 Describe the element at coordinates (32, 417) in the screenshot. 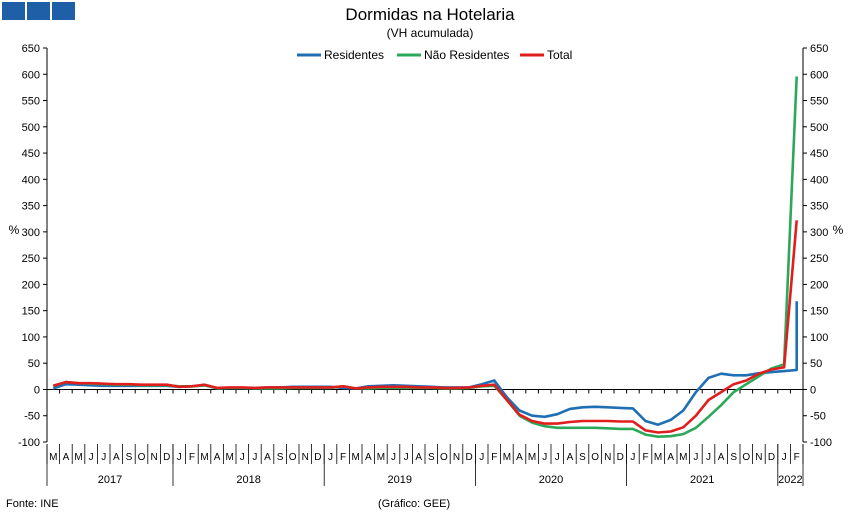

I see `y-tick-label-left: -50` at that location.